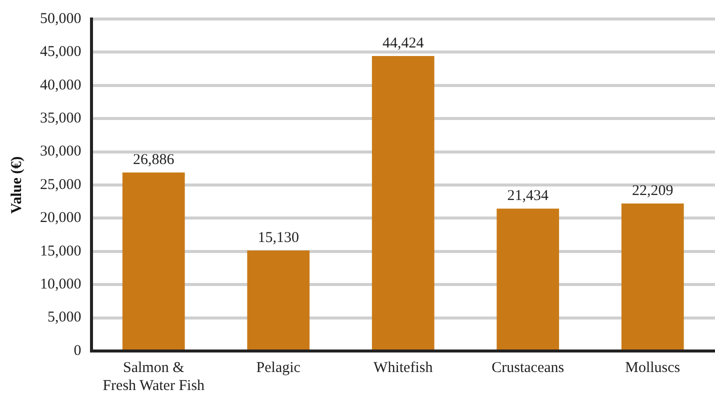 The image size is (715, 403). Describe the element at coordinates (404, 368) in the screenshot. I see `x-tick-label: Whitefish` at that location.